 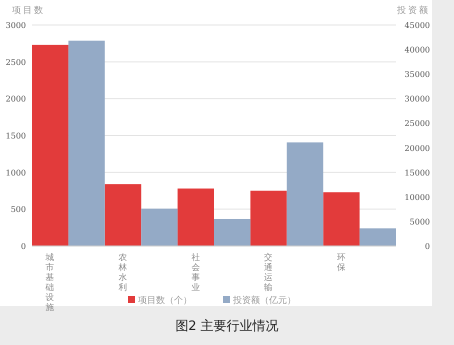 I want to click on y2-tick-label: 0, so click(x=427, y=246).